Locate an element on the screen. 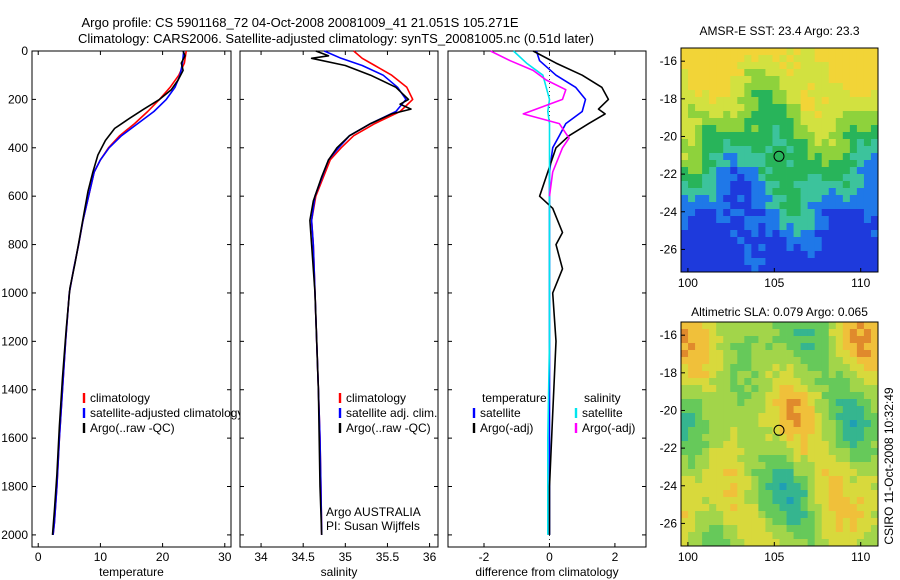 The width and height of the screenshot is (900, 580). y-tick-label: 2000 is located at coordinates (14, 535).